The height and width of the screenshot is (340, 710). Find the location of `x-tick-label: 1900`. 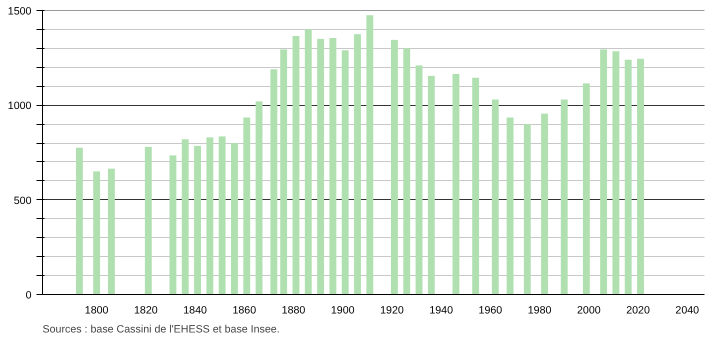

x-tick-label: 1900 is located at coordinates (342, 310).